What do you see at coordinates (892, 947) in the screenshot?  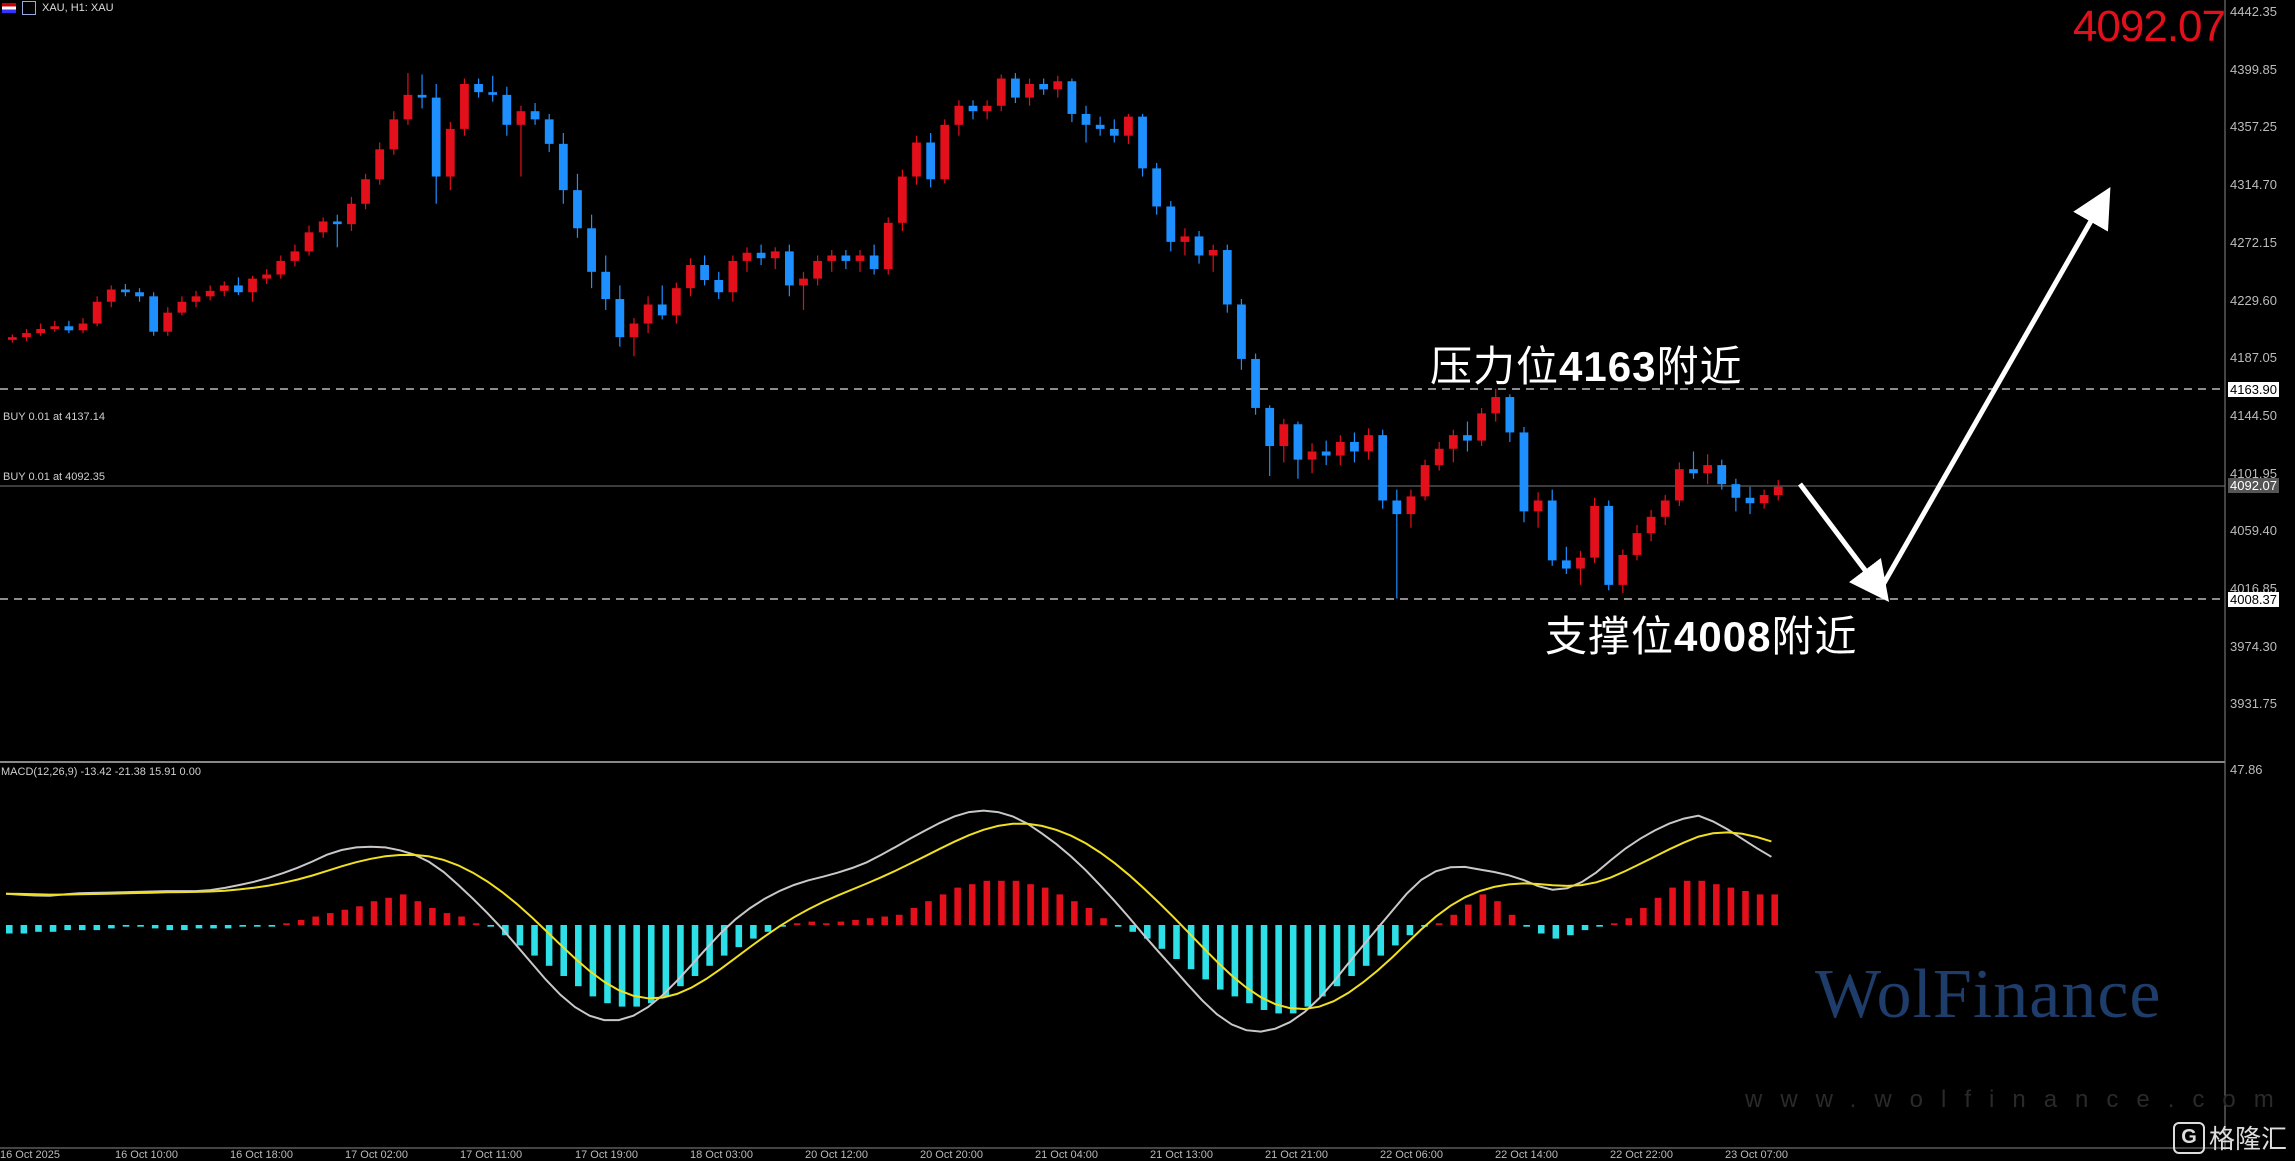 I see `macd-histogram` at bounding box center [892, 947].